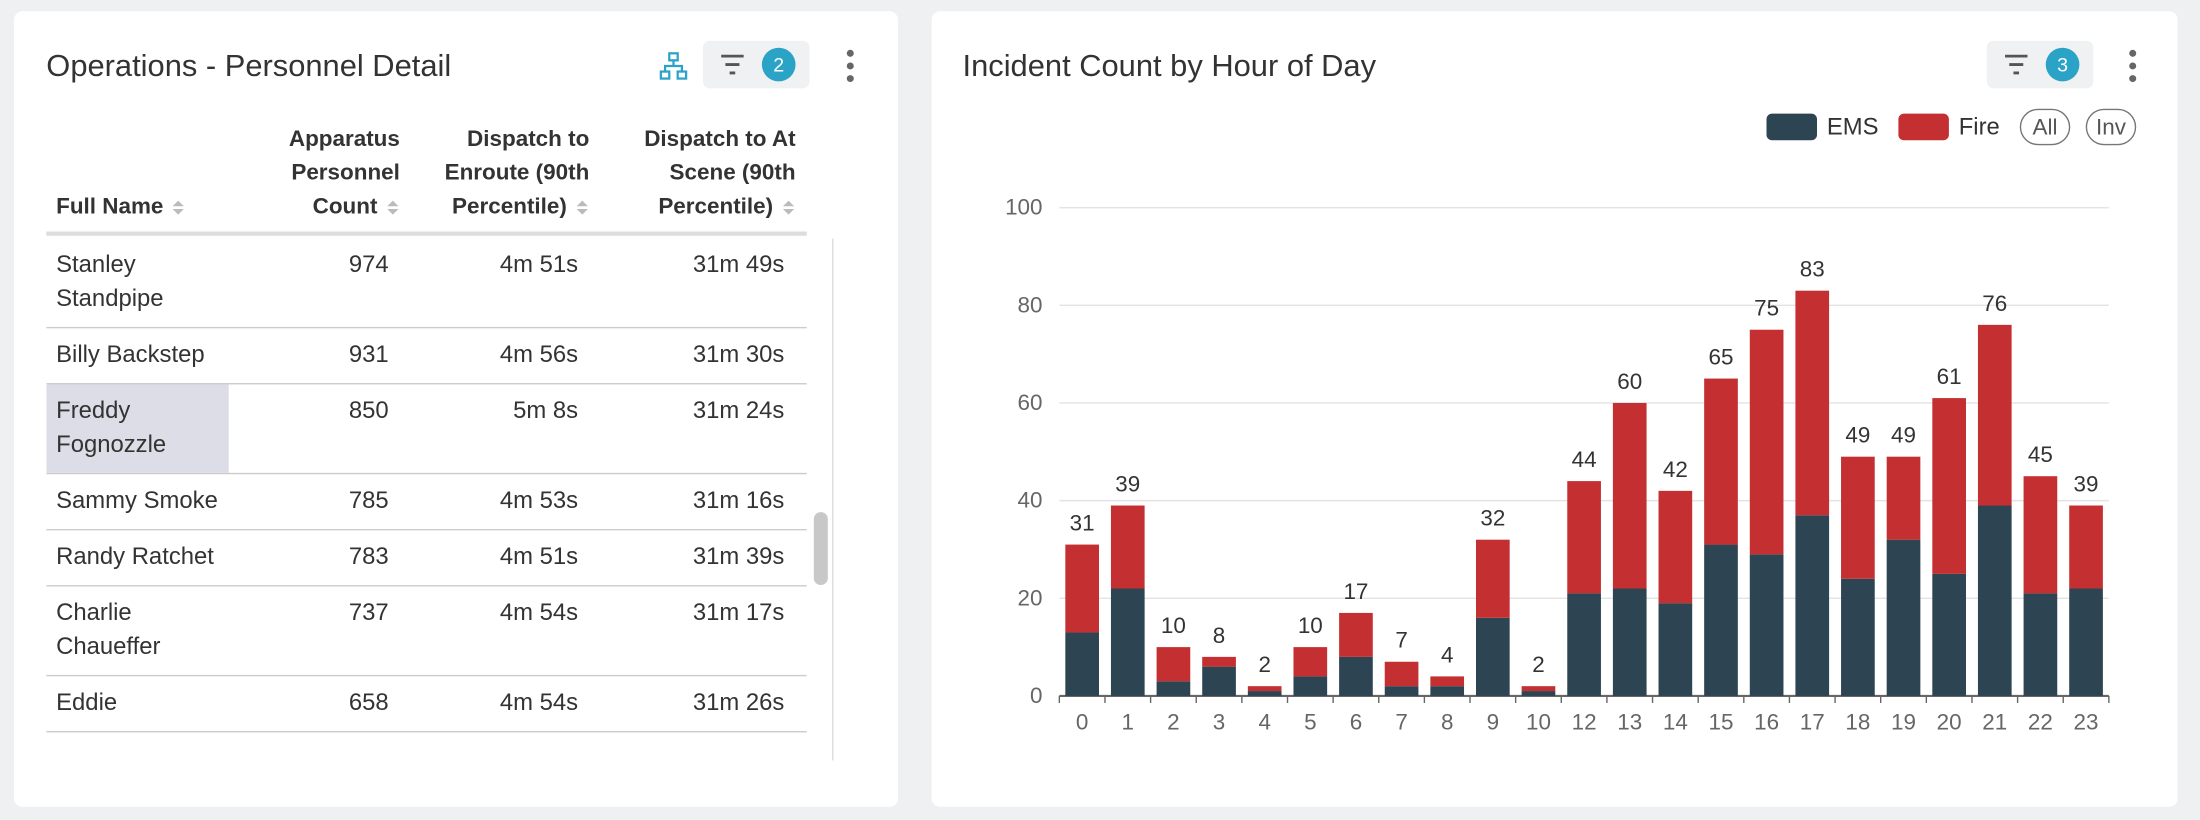  Describe the element at coordinates (1447, 722) in the screenshot. I see `x-tick-label: 8` at that location.